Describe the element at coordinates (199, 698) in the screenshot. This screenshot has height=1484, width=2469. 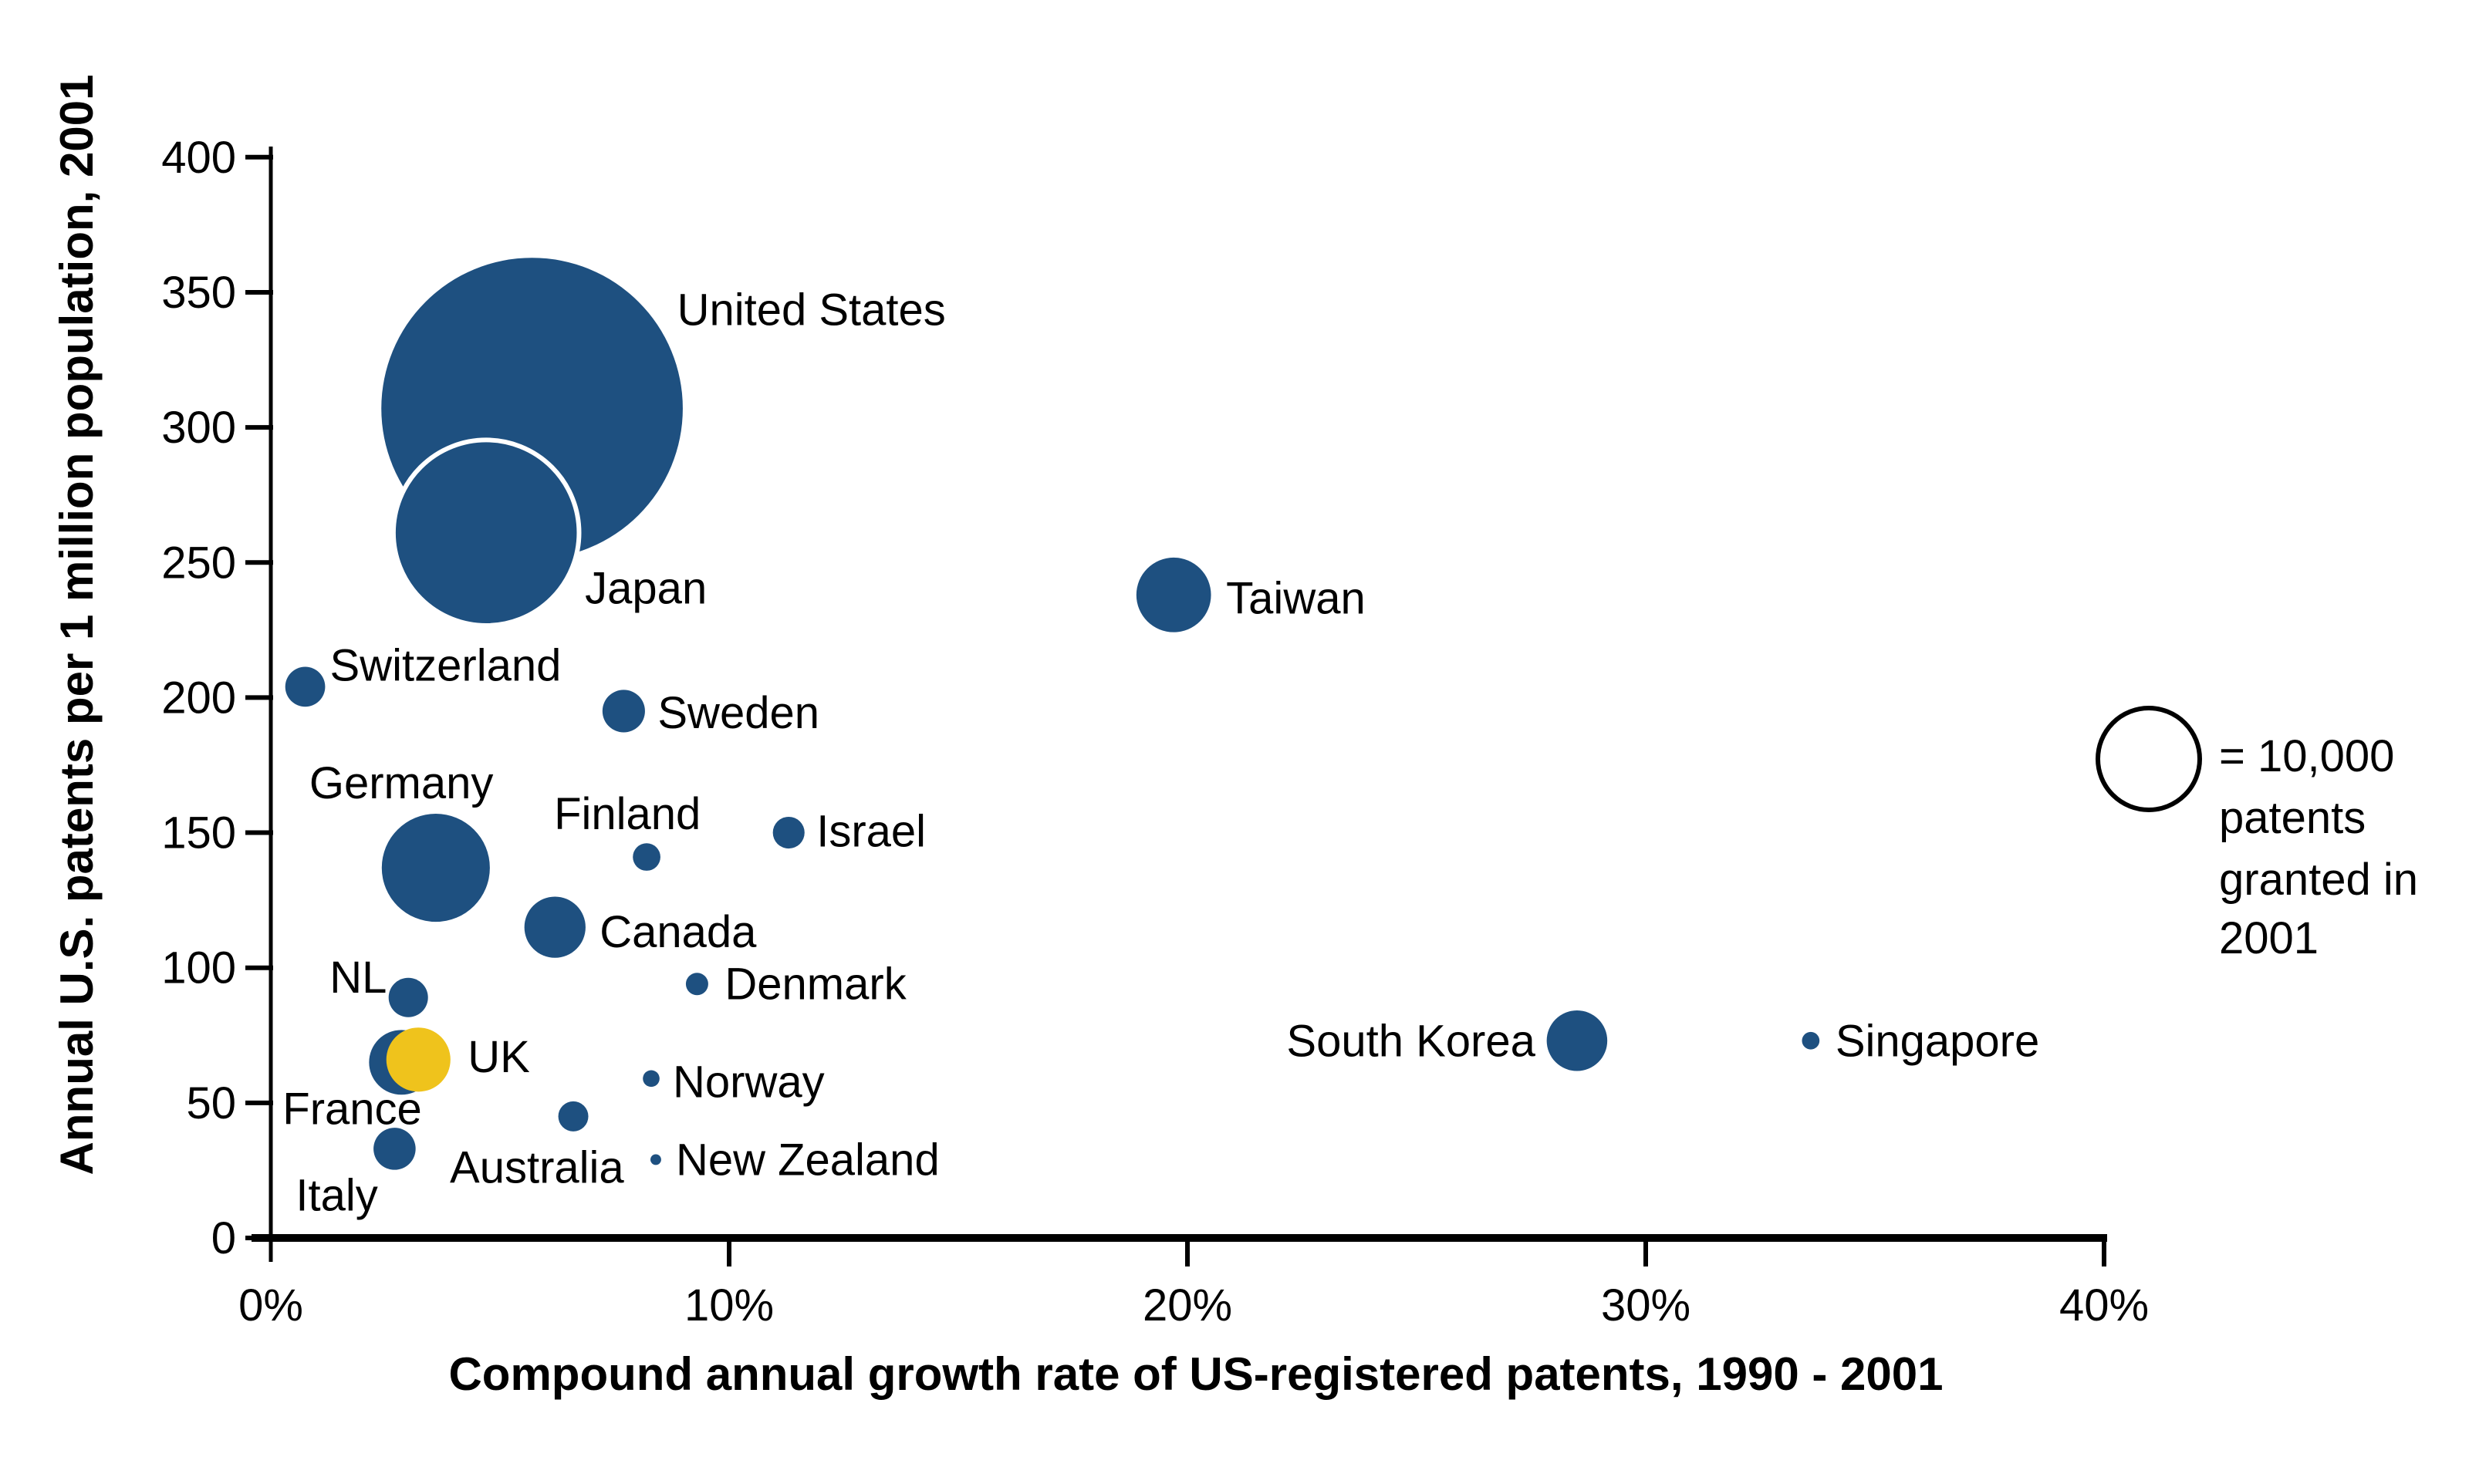
I see `y-tick-label-200: 200` at that location.